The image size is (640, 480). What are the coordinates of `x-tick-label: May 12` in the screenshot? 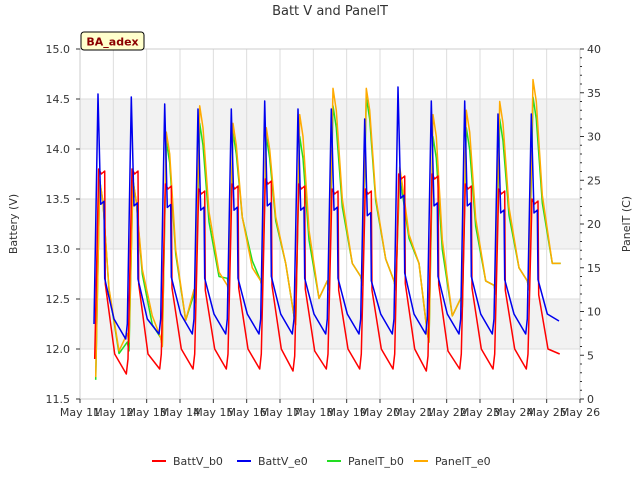 It's located at (113, 412).